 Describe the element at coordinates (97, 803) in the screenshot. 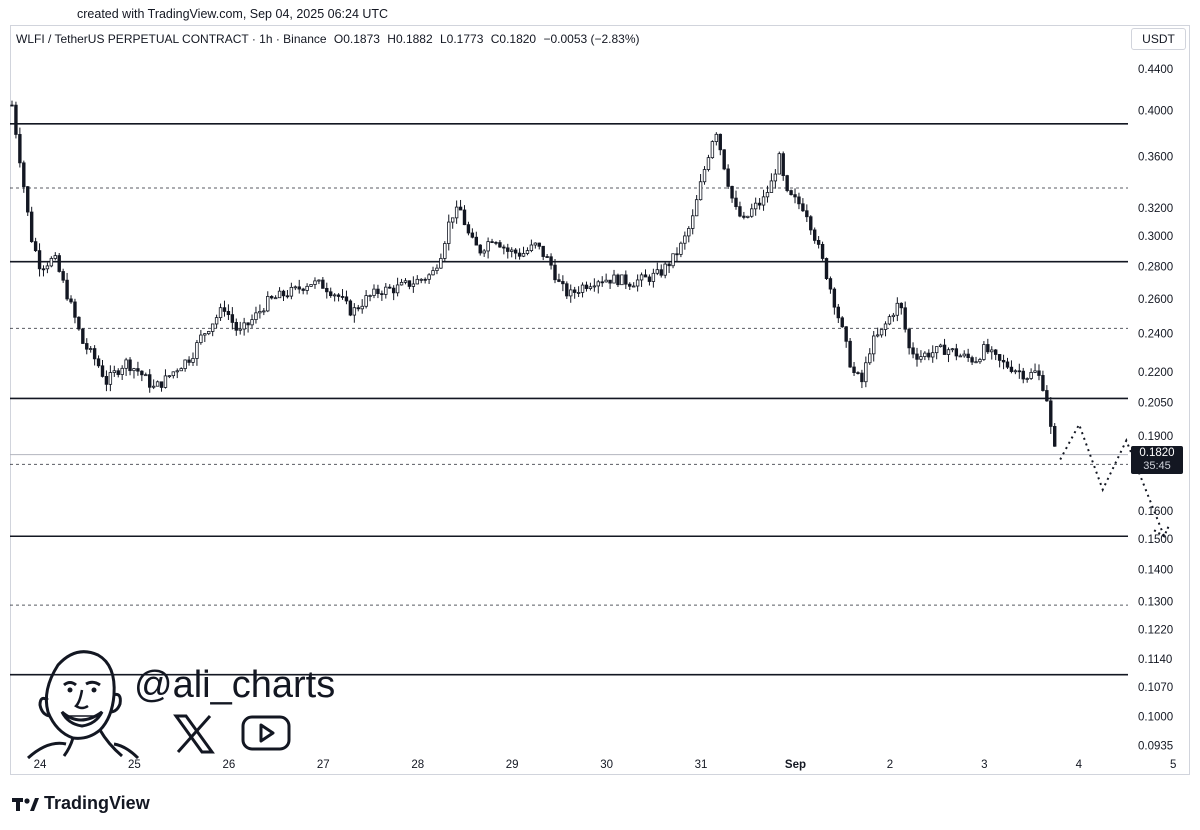

I see `brand-name: TradingView` at that location.